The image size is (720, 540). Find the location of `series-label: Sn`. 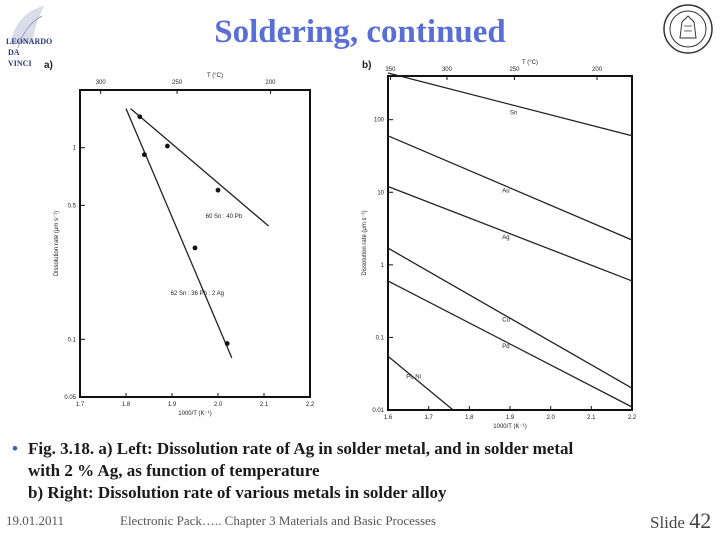

series-label: Sn is located at coordinates (513, 113).